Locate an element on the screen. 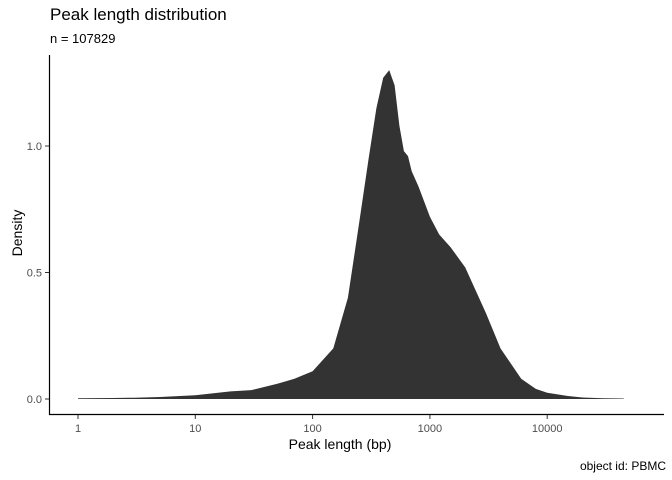 The width and height of the screenshot is (672, 480). chart-title: Peak length distribution is located at coordinates (138, 14).